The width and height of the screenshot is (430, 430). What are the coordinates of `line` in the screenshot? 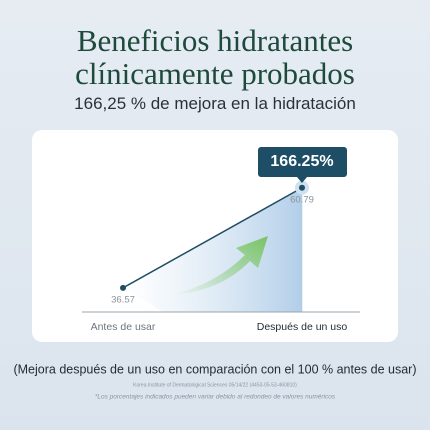 It's located at (212, 238).